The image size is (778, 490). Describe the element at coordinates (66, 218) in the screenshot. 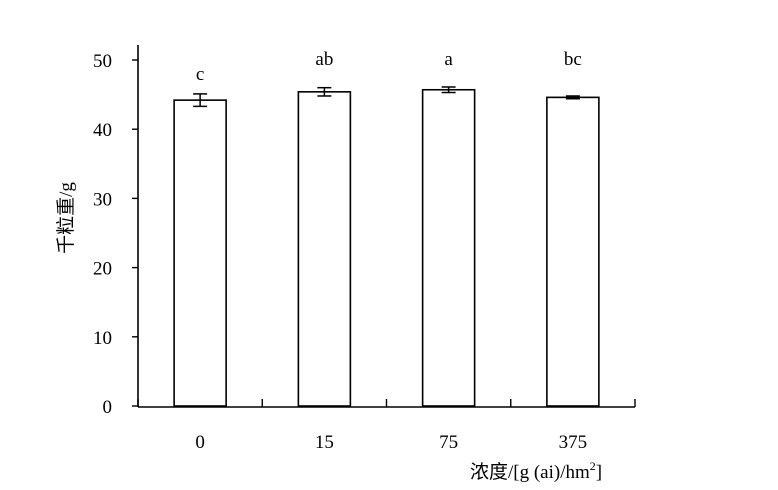

I see `y-axis-title: 千粒重/g` at that location.